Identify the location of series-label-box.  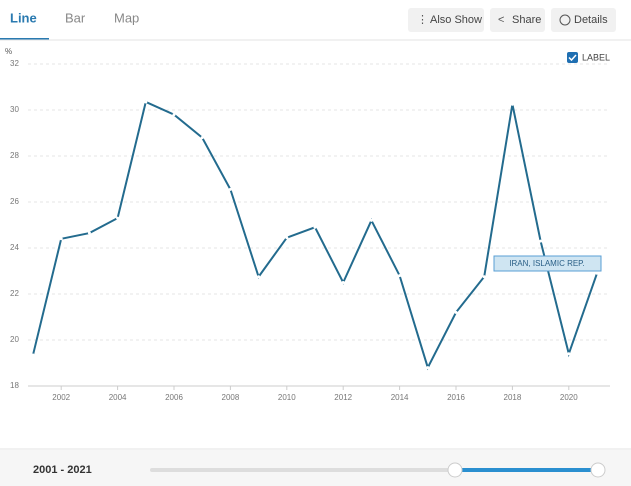
(547, 263).